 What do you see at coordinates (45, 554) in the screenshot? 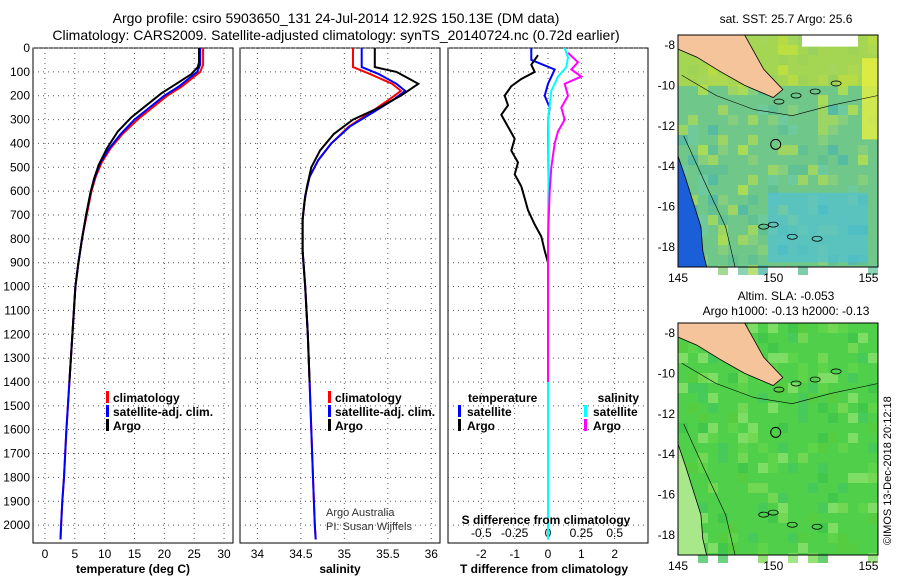
I see `x-tick-label: 0` at bounding box center [45, 554].